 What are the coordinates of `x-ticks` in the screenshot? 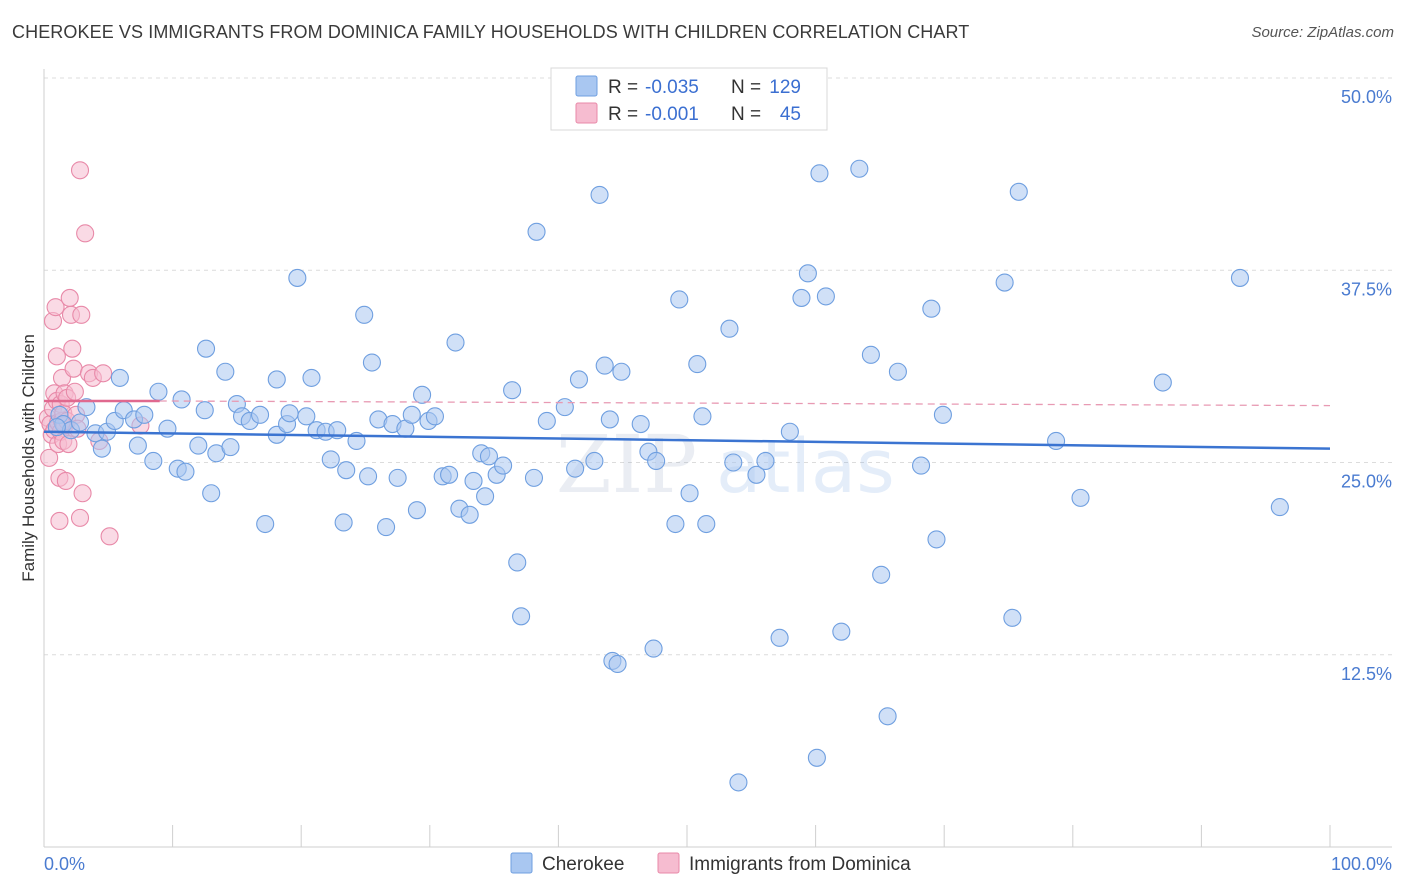 It's located at (687, 836).